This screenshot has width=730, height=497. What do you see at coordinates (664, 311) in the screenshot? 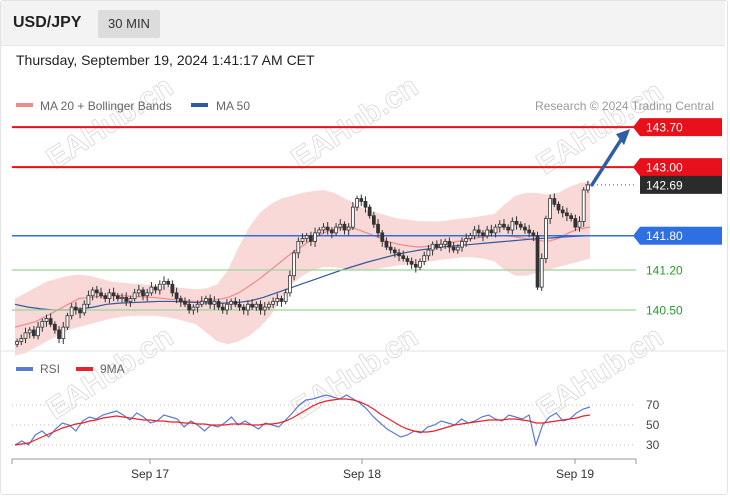
I see `level-label-140.50: 140.50` at bounding box center [664, 311].